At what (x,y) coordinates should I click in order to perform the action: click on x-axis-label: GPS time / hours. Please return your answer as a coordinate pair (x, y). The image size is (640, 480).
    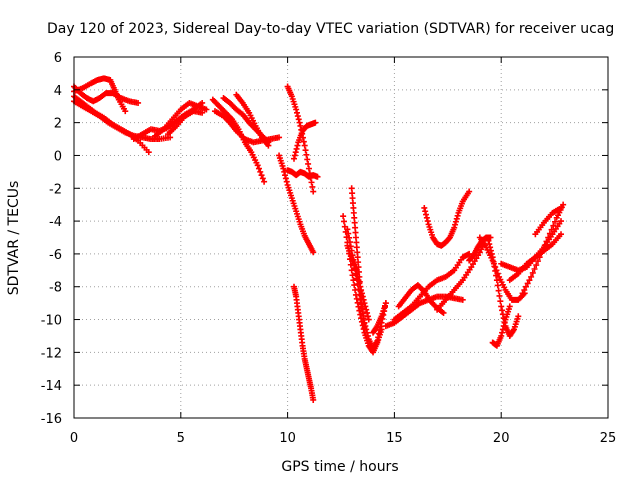
    Looking at the image, I should click on (339, 467).